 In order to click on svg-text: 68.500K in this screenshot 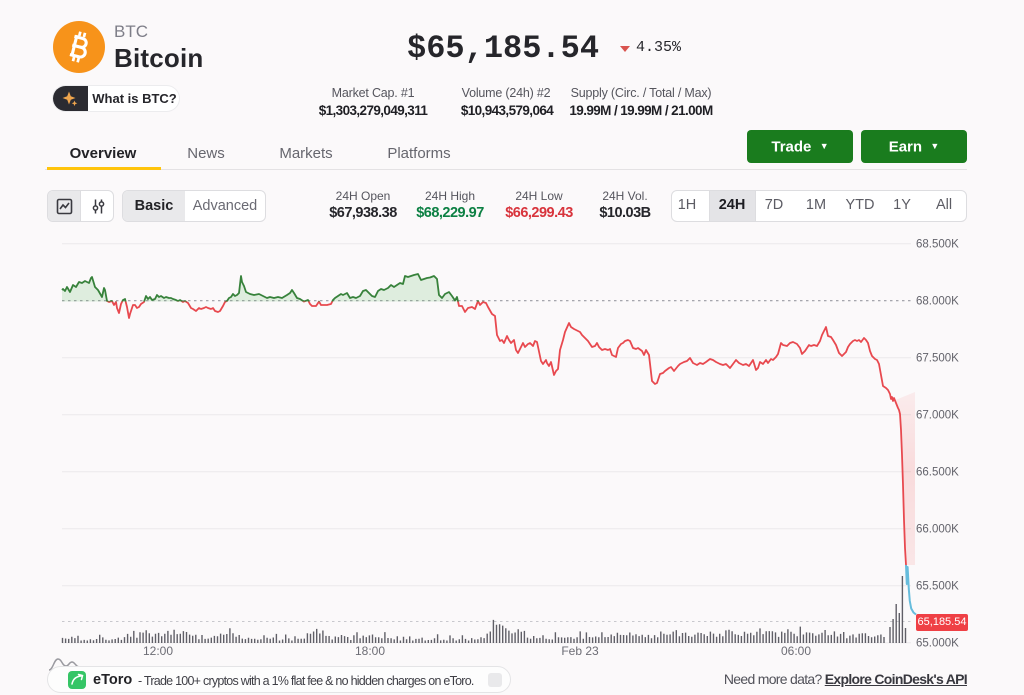, I will do `click(937, 245)`.